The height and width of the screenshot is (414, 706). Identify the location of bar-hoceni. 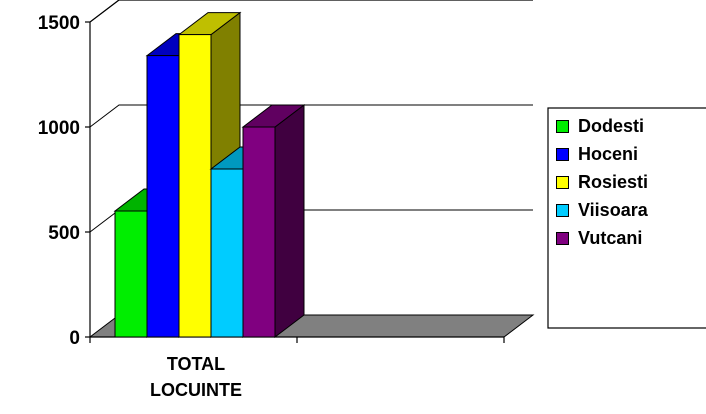
(163, 196).